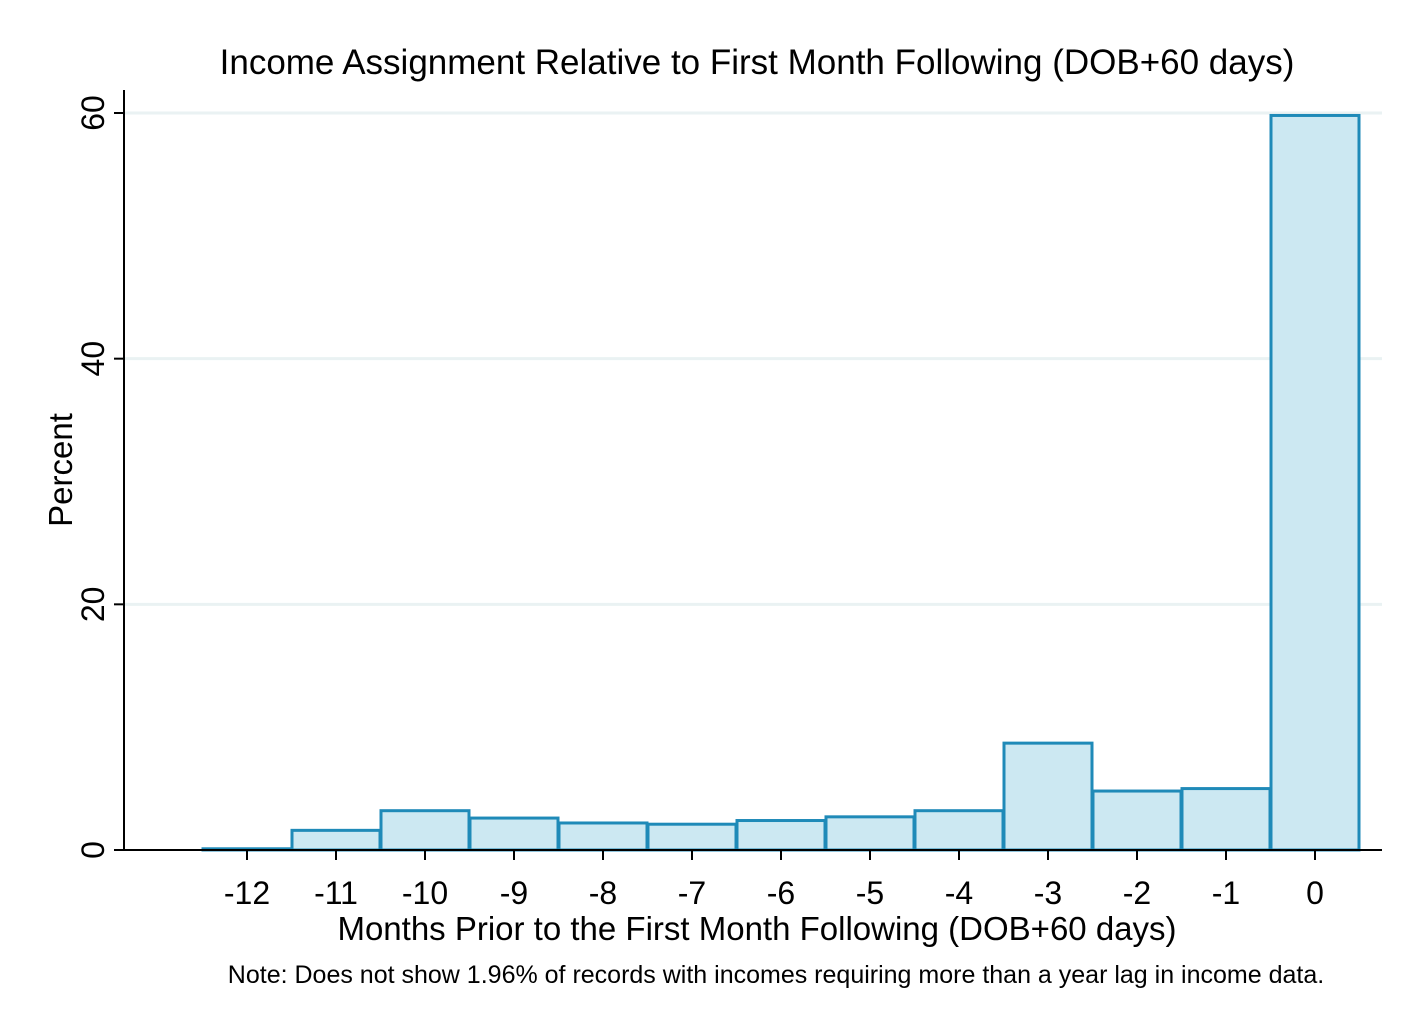  Describe the element at coordinates (425, 893) in the screenshot. I see `x-tick-label: -10` at that location.